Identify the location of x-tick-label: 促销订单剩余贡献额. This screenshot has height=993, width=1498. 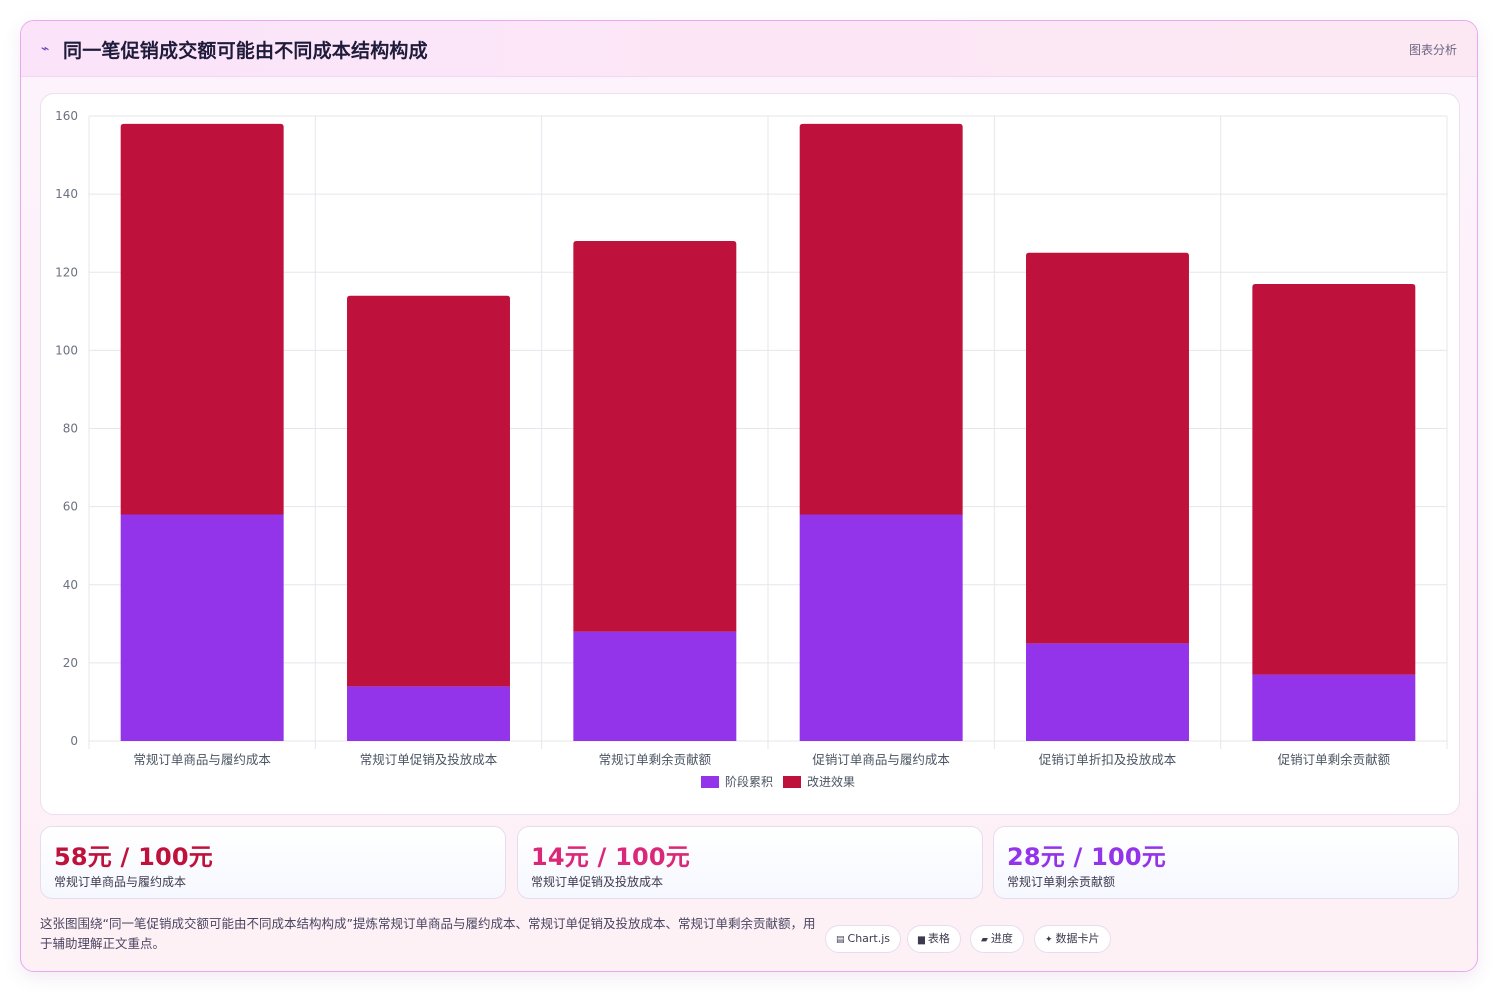
(1334, 759).